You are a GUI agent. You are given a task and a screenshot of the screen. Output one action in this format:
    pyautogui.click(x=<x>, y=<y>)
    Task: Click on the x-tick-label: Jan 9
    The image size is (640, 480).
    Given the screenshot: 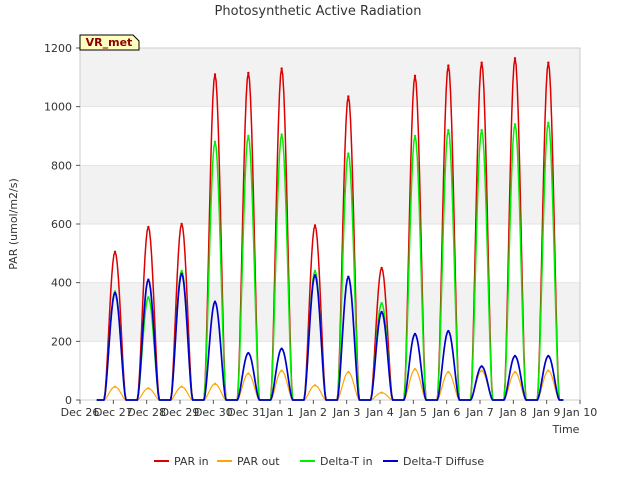 What is the action you would take?
    pyautogui.click(x=546, y=412)
    